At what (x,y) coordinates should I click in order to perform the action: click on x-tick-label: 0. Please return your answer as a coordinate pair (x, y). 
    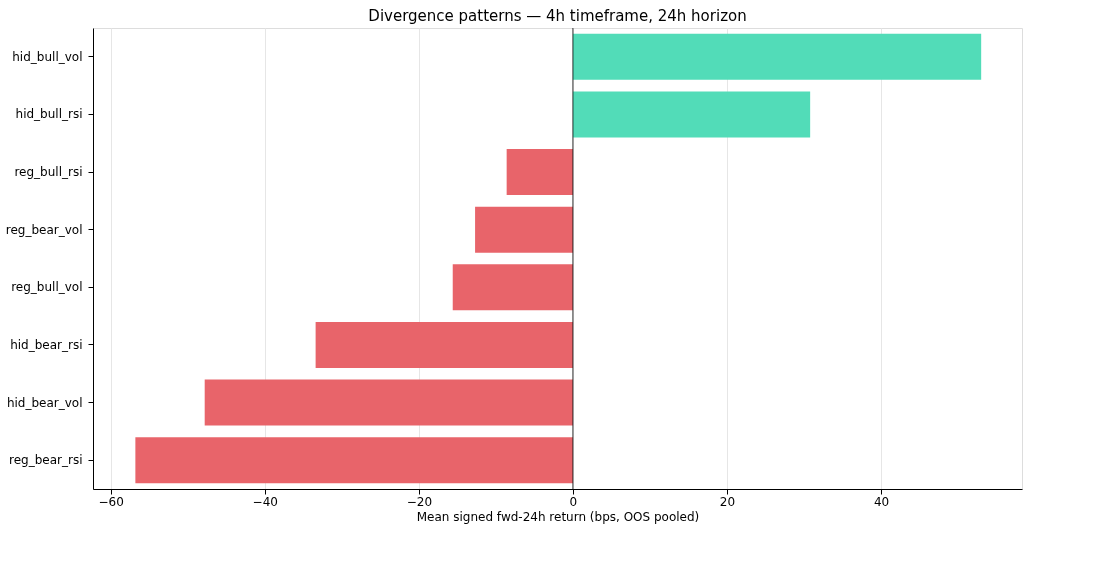
    Looking at the image, I should click on (573, 501).